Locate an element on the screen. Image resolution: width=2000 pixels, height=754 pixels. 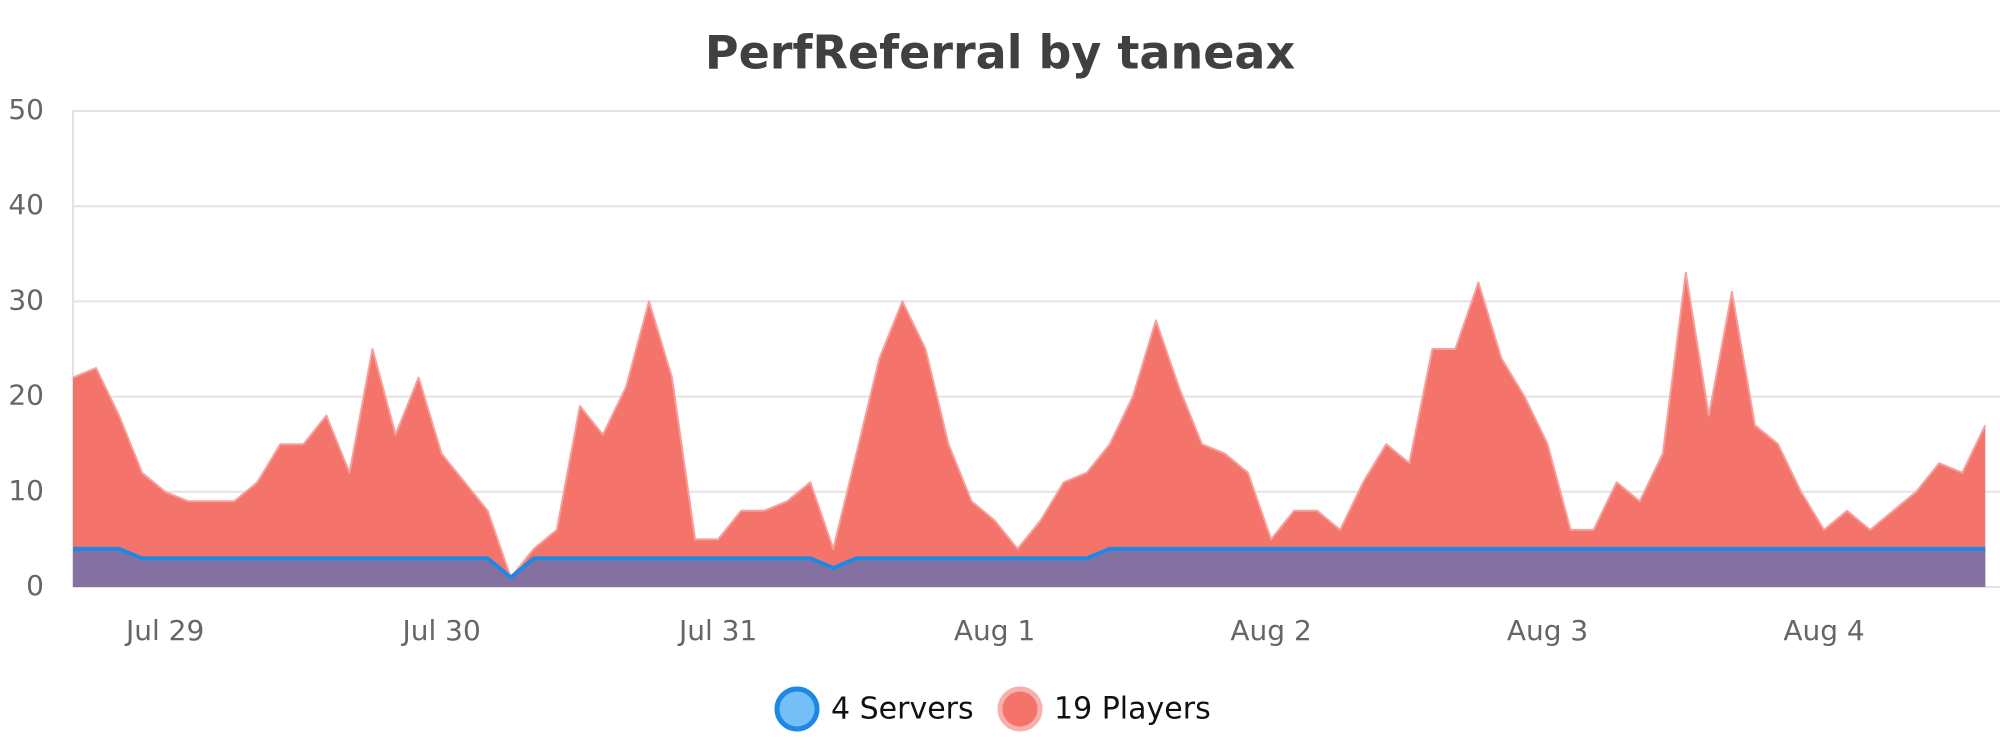
chart-title: PerfReferral by taneax is located at coordinates (1000, 53).